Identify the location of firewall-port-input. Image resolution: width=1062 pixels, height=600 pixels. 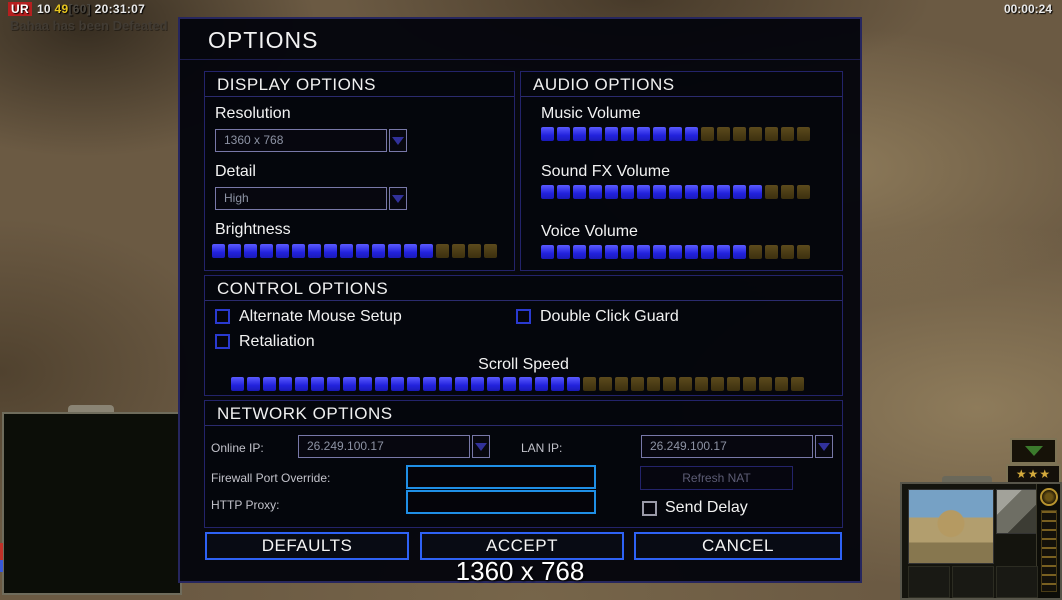
(501, 477).